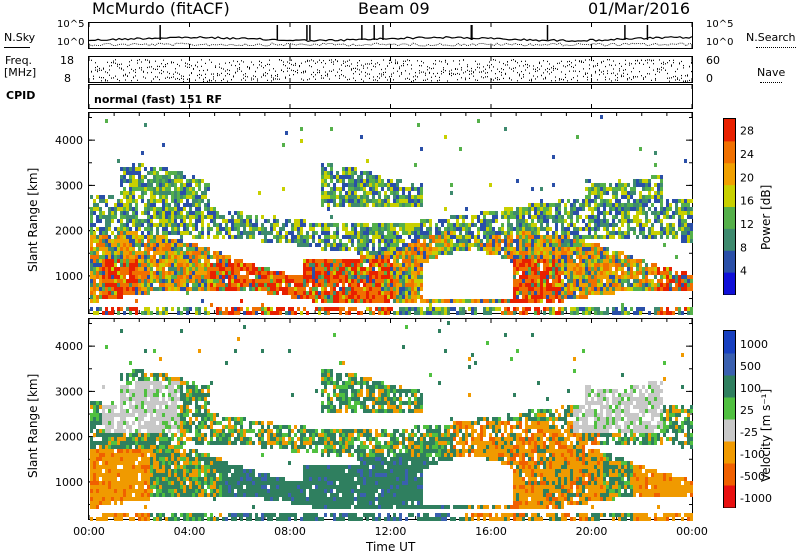 Image resolution: width=800 pixels, height=554 pixels. I want to click on xtick-label: 00:00, so click(89, 531).